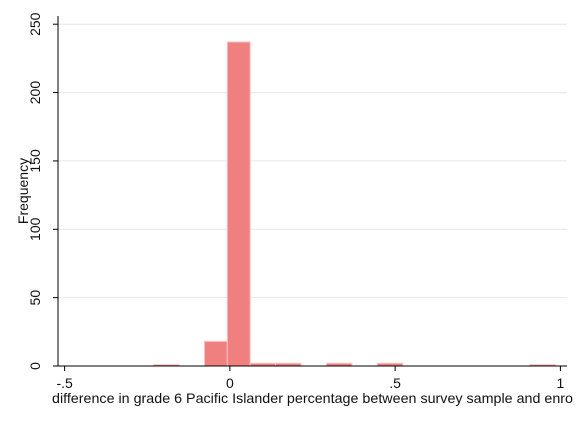  Describe the element at coordinates (230, 383) in the screenshot. I see `x-tick-label-1: 0` at that location.